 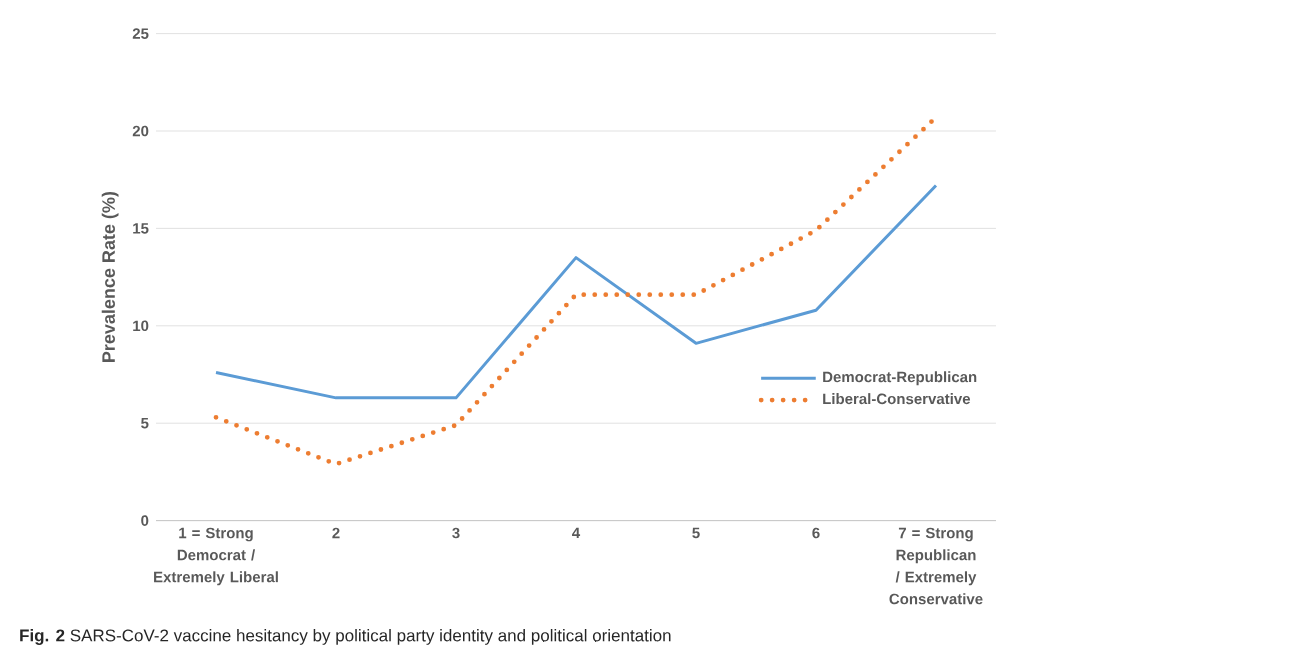 I want to click on x-tick-label: 3, so click(x=456, y=533).